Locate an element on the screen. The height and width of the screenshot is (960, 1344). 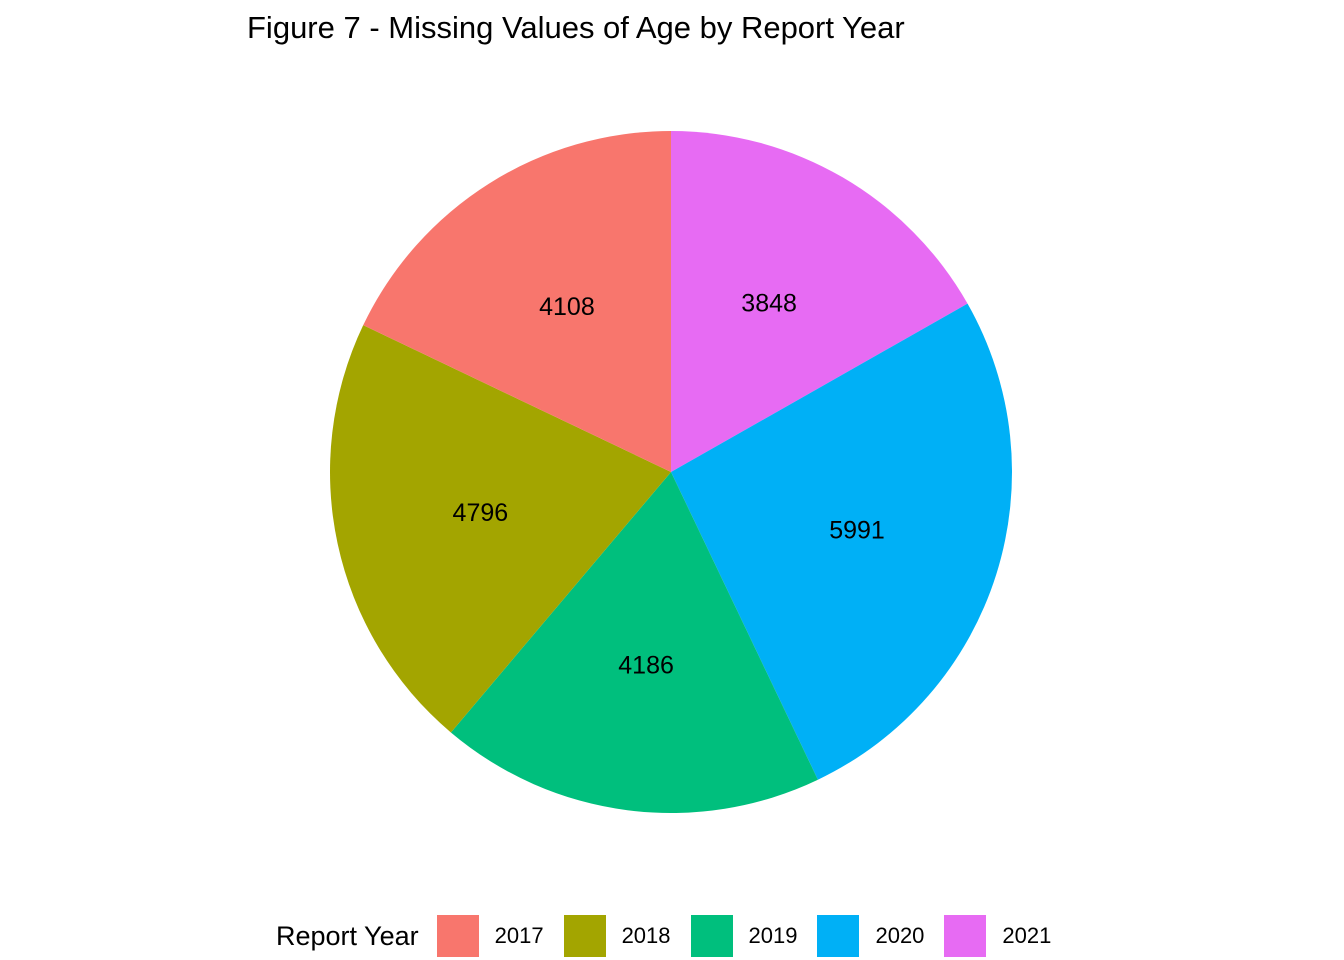
legend-key-2017 is located at coordinates (457, 936).